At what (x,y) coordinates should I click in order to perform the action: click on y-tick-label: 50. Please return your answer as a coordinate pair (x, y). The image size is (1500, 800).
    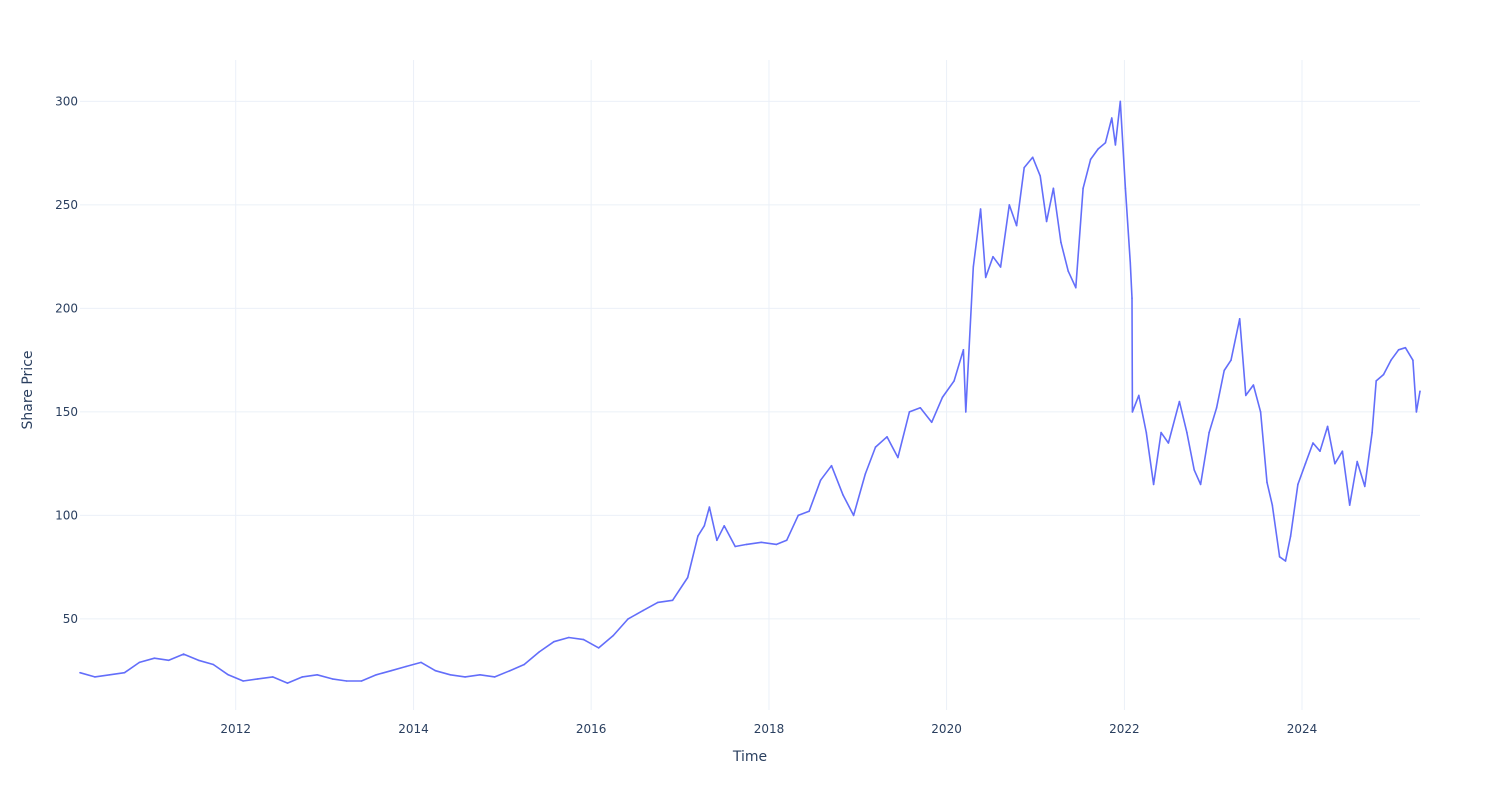
    Looking at the image, I should click on (70, 619).